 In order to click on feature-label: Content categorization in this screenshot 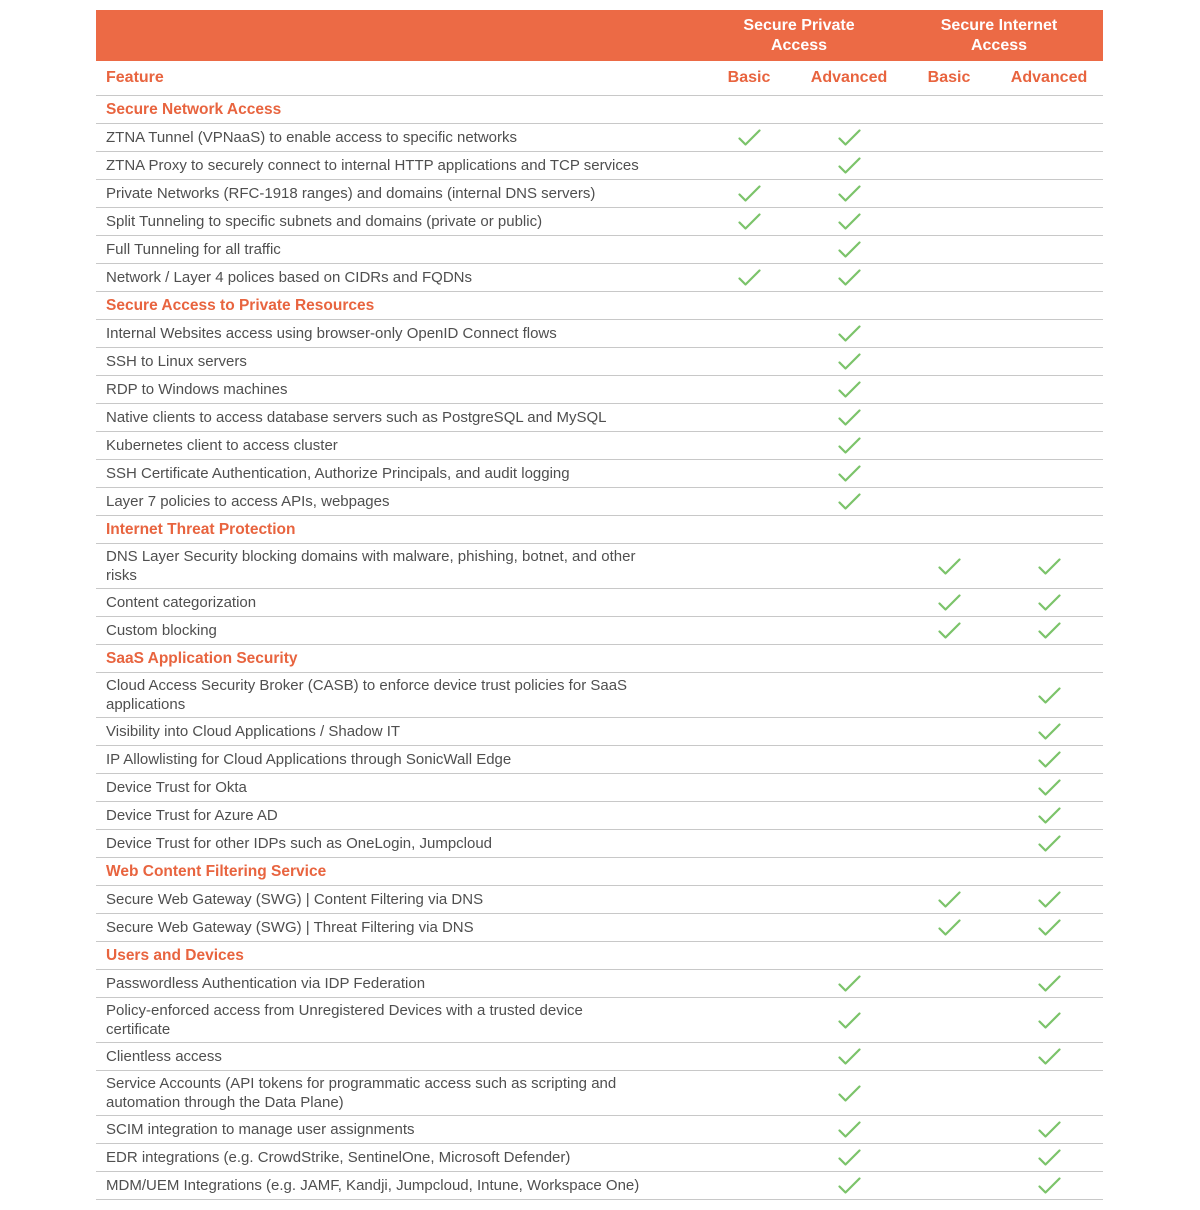, I will do `click(181, 602)`.